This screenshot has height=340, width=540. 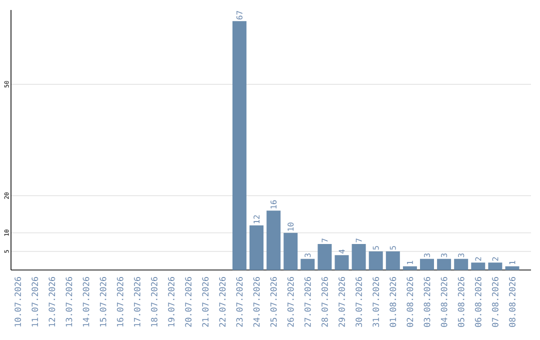 What do you see at coordinates (273, 302) in the screenshot?
I see `x-tick-label: 25.07.2026` at bounding box center [273, 302].